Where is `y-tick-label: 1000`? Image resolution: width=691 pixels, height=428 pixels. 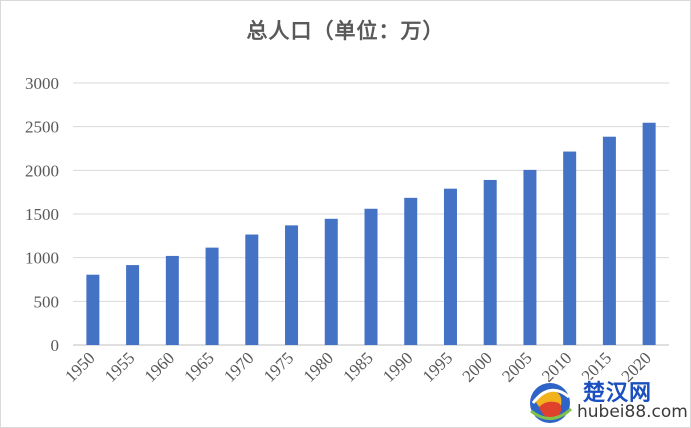
y-tick-label: 1000 is located at coordinates (42, 258).